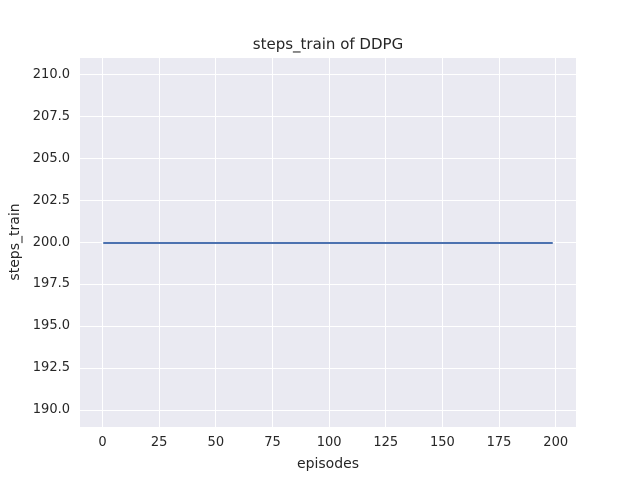 The width and height of the screenshot is (640, 480). I want to click on y-tick-label: 205.0, so click(51, 158).